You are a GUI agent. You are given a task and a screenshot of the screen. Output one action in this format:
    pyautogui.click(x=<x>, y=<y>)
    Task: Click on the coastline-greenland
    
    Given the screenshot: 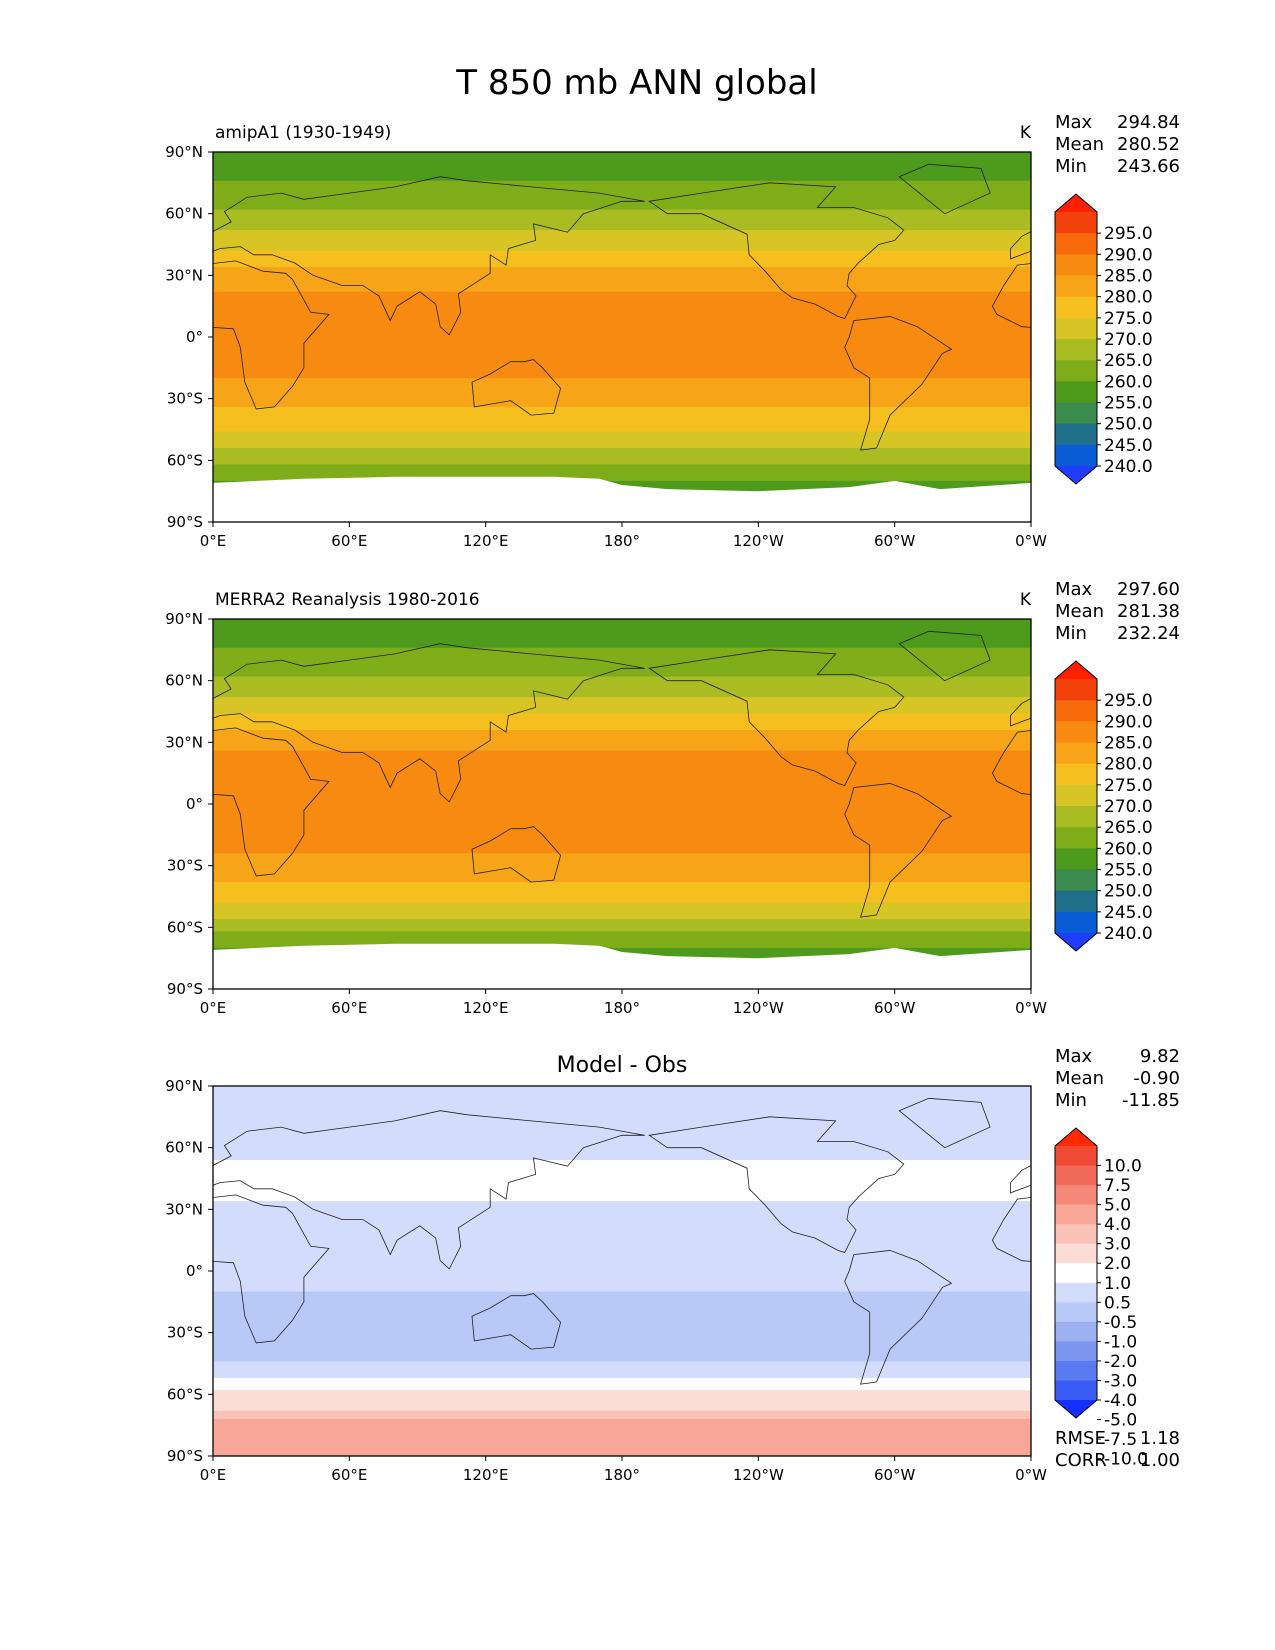 What is the action you would take?
    pyautogui.click(x=944, y=656)
    